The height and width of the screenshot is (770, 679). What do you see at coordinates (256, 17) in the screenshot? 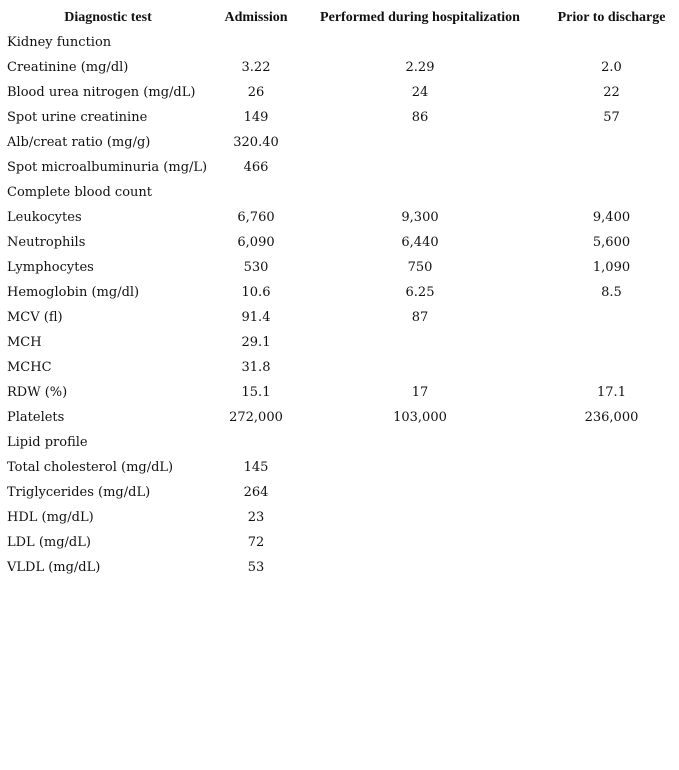
I see `header-admission: Admission` at bounding box center [256, 17].